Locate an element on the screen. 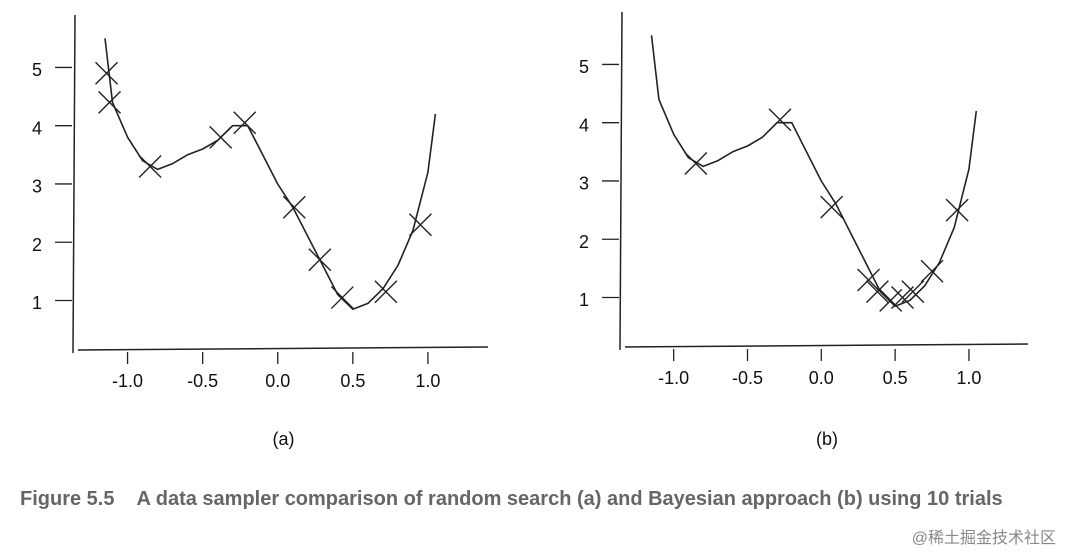 Image resolution: width=1070 pixels, height=558 pixels. caption-label: Figure 5.5 is located at coordinates (67, 499).